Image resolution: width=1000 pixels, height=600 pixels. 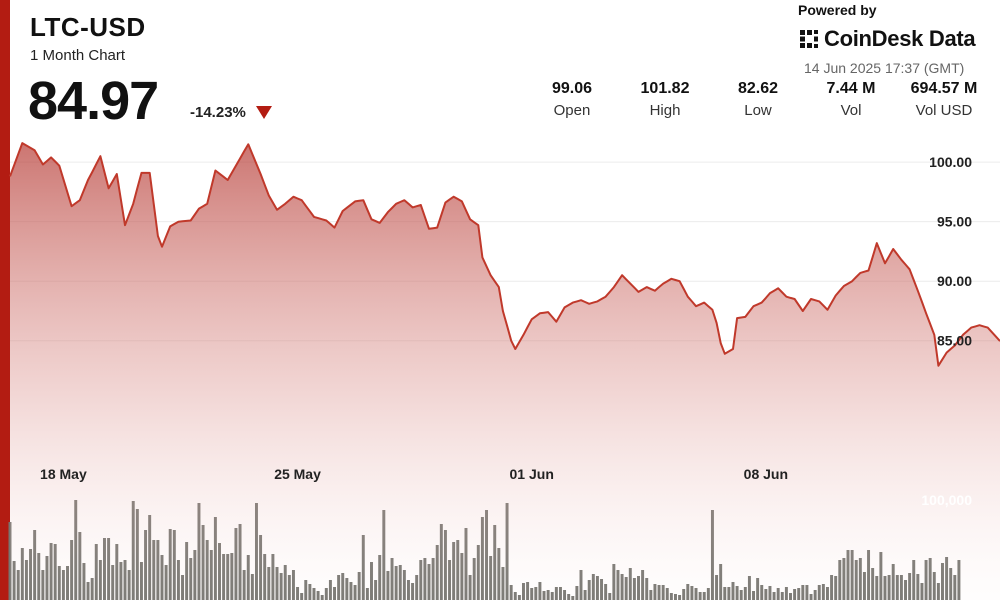 What do you see at coordinates (532, 474) in the screenshot?
I see `date-tick-label: 01 Jun` at bounding box center [532, 474].